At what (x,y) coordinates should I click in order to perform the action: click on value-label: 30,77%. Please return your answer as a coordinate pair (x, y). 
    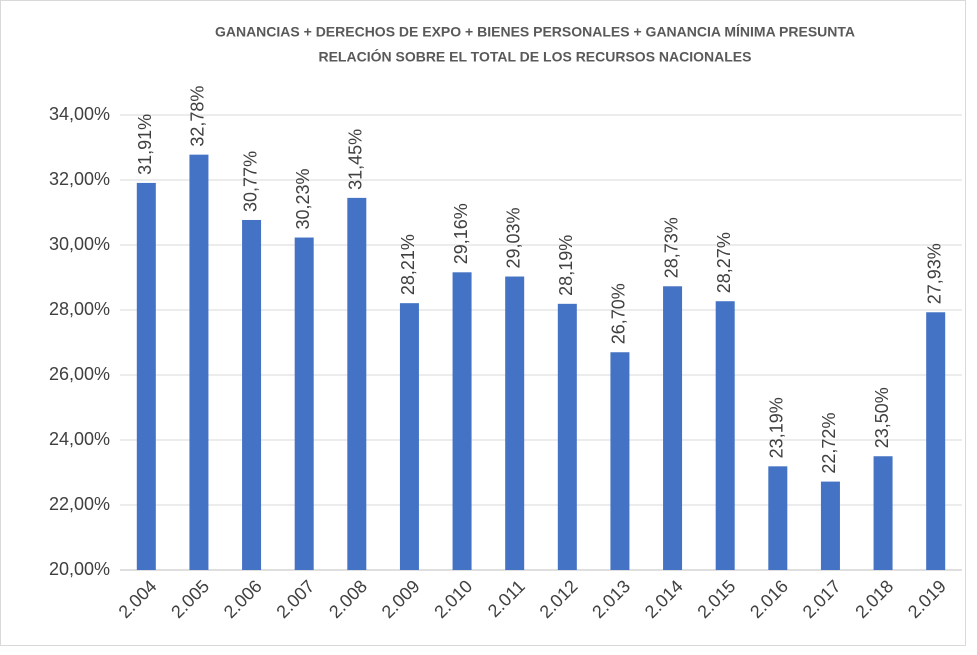
    Looking at the image, I should click on (250, 181).